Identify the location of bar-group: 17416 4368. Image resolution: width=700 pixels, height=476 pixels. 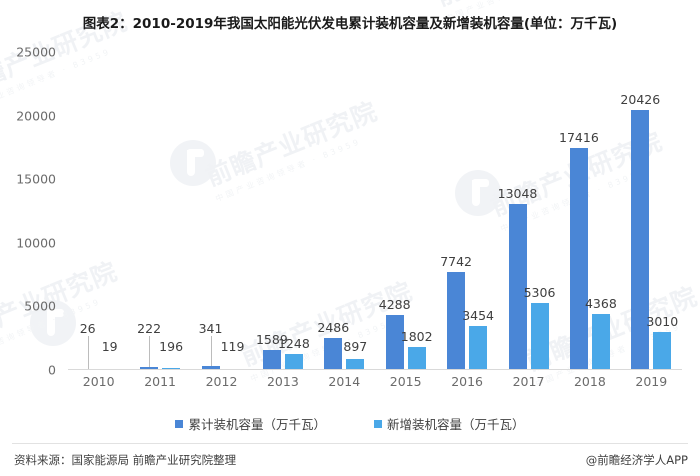
(588, 211).